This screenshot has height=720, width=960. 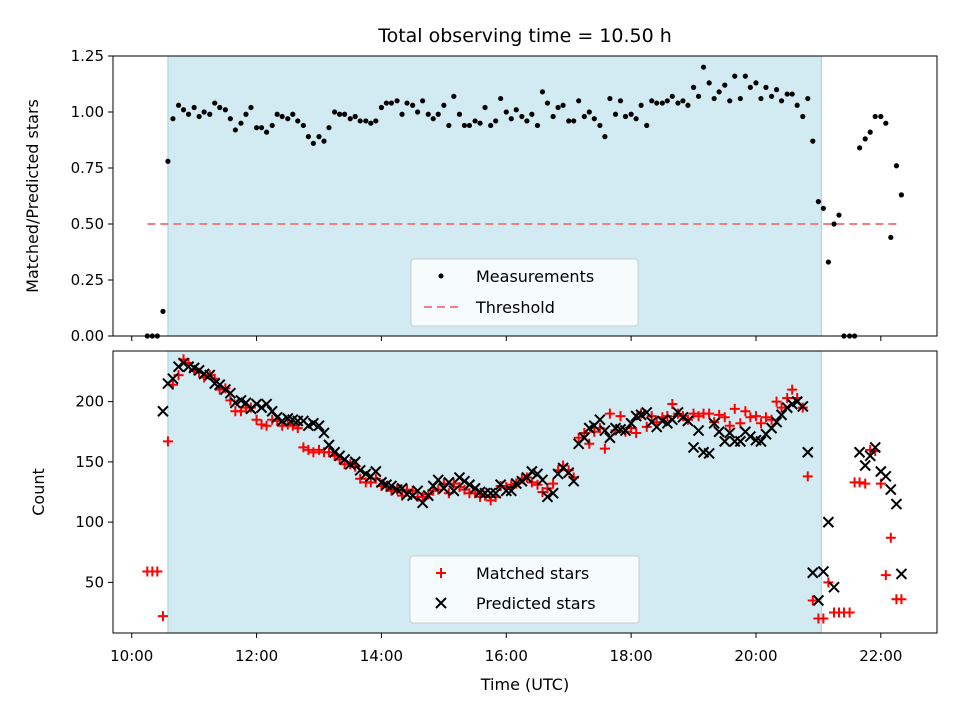 I want to click on legend-label-threshold: Threshold, so click(x=515, y=307).